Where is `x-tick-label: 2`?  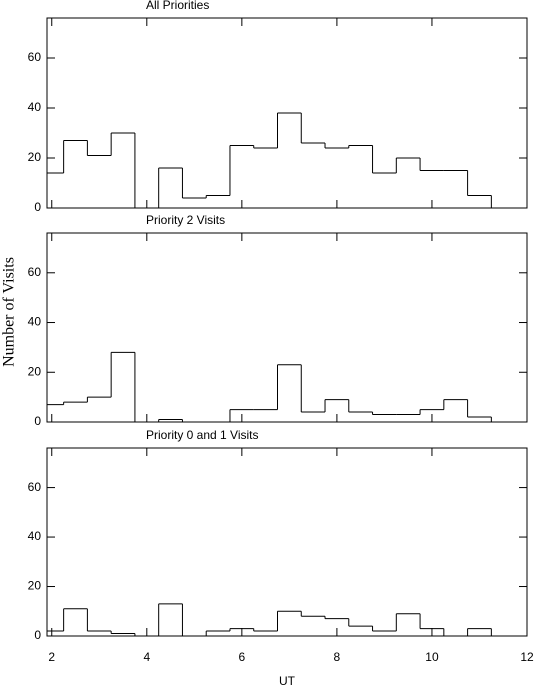 x-tick-label: 2 is located at coordinates (51, 657).